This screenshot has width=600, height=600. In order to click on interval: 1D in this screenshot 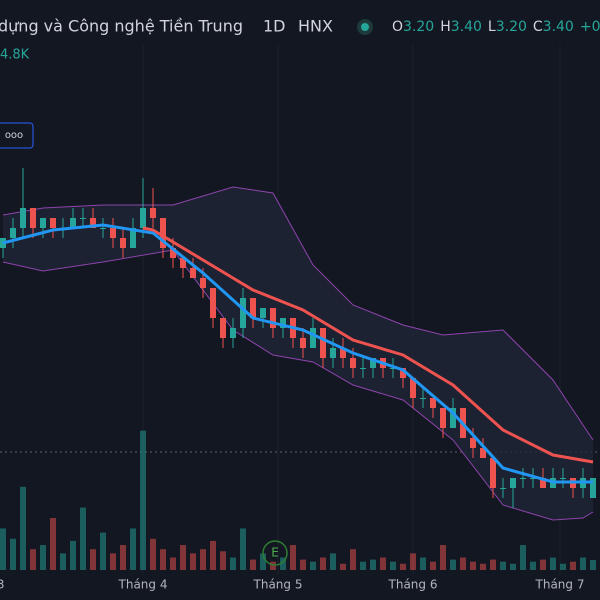, I will do `click(274, 26)`.